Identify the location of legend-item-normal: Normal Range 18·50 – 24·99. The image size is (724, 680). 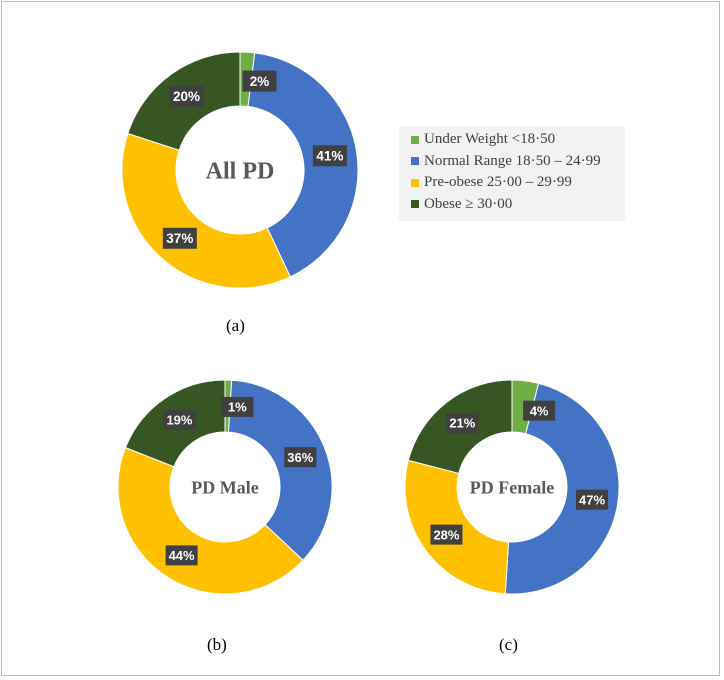
(518, 162).